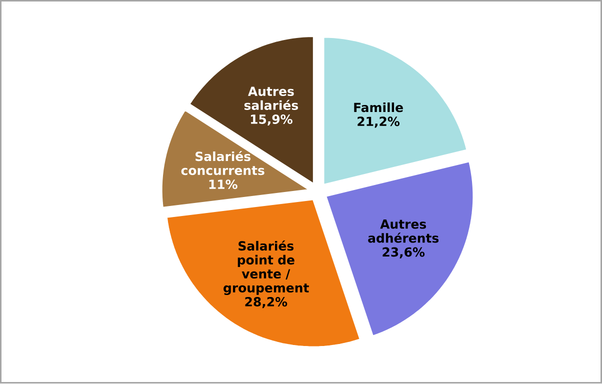 Image resolution: width=602 pixels, height=384 pixels. What do you see at coordinates (223, 185) in the screenshot?
I see `data-label: 11%` at bounding box center [223, 185].